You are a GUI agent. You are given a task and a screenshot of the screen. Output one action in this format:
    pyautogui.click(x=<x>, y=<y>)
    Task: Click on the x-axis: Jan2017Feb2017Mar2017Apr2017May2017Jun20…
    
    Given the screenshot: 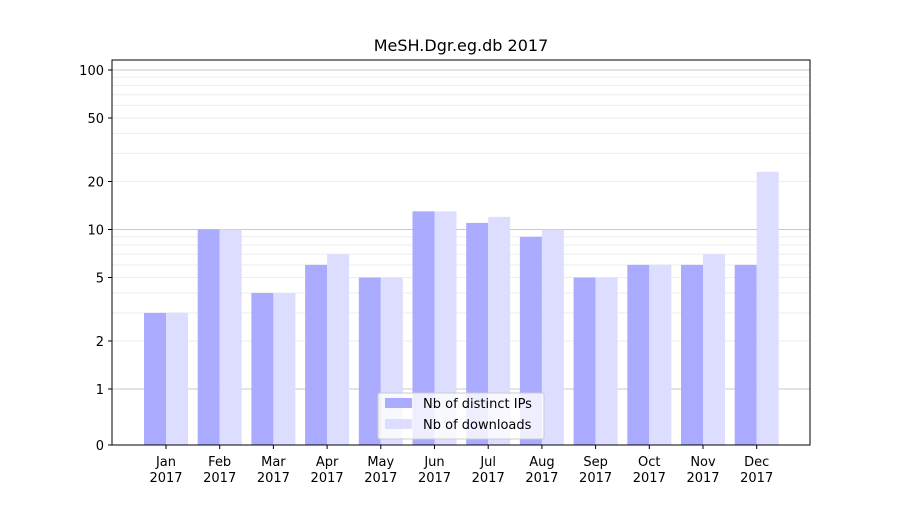 What is the action you would take?
    pyautogui.click(x=461, y=465)
    